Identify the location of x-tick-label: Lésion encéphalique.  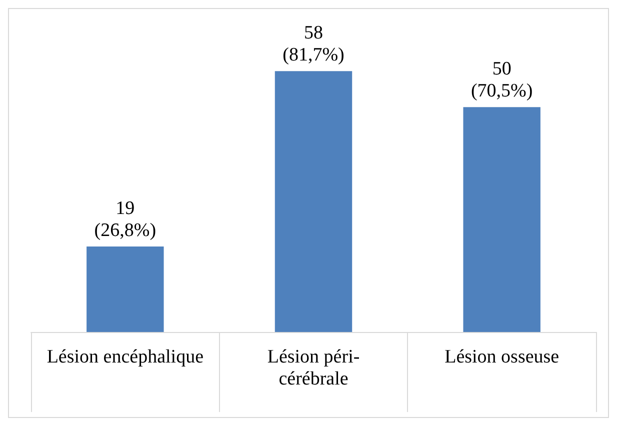
(125, 357).